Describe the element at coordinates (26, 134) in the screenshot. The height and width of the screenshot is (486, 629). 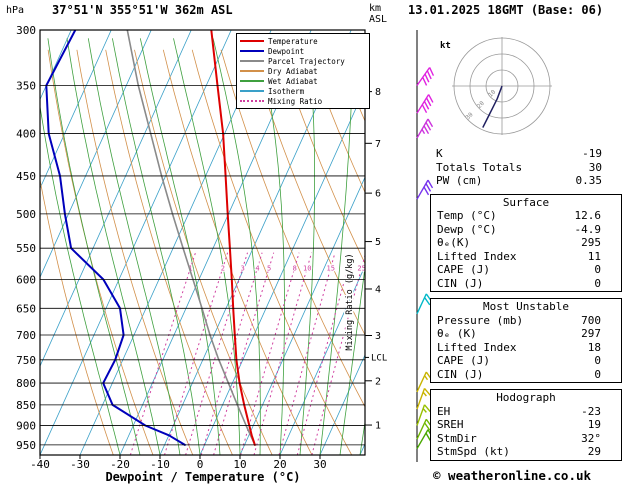
I see `svg-text: 400` at that location.